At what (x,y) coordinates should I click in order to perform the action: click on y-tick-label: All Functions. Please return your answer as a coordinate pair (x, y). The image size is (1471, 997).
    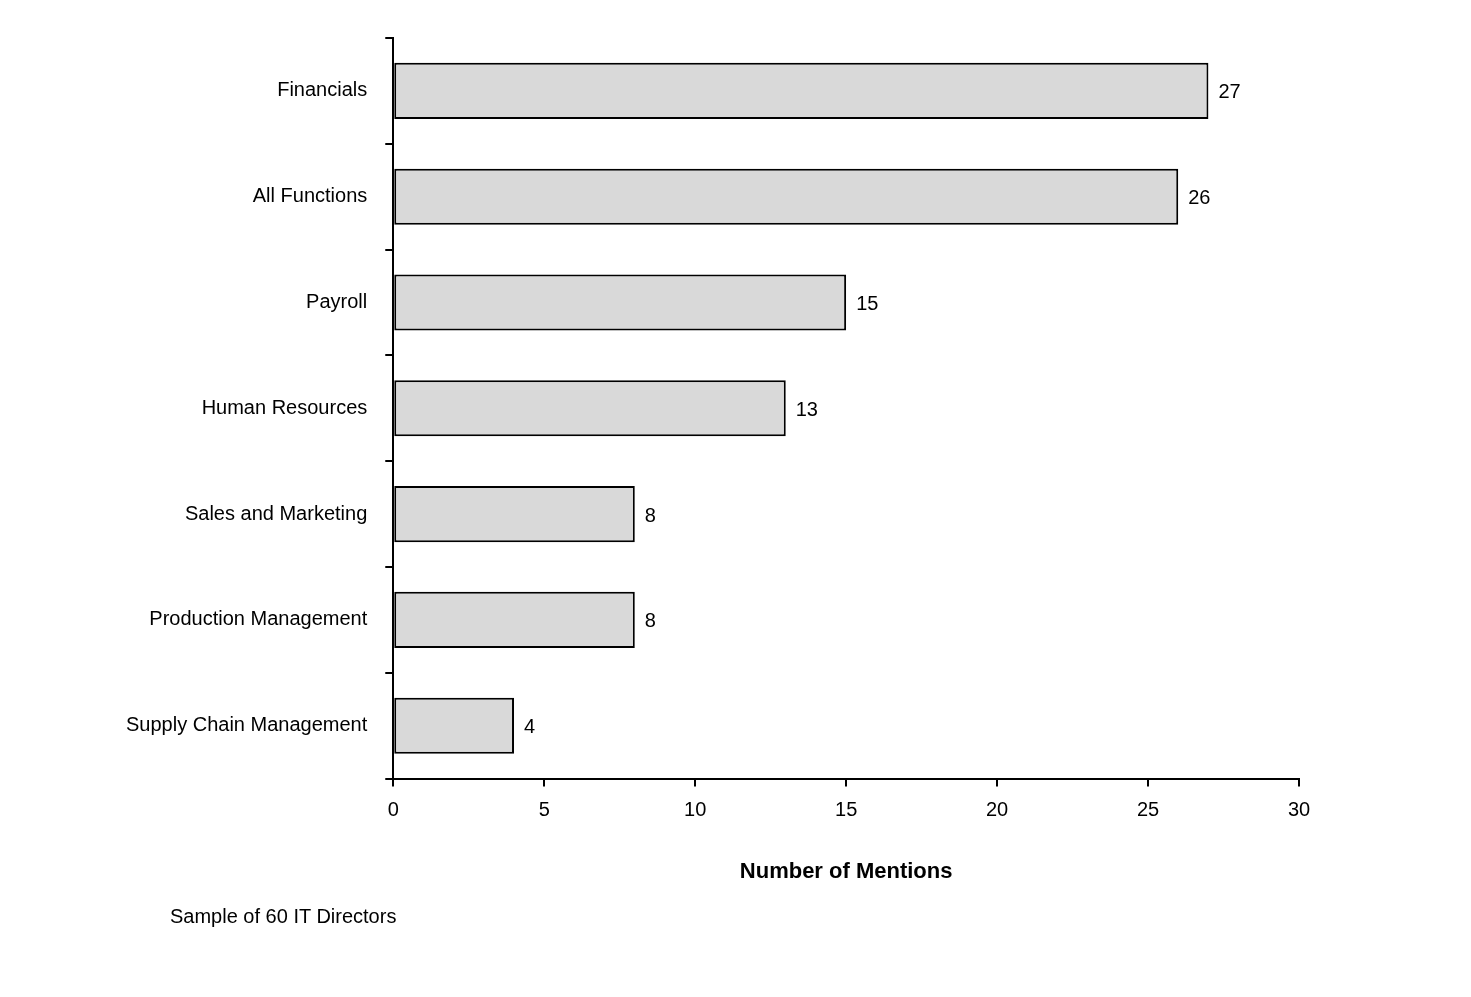
    Looking at the image, I should click on (310, 195).